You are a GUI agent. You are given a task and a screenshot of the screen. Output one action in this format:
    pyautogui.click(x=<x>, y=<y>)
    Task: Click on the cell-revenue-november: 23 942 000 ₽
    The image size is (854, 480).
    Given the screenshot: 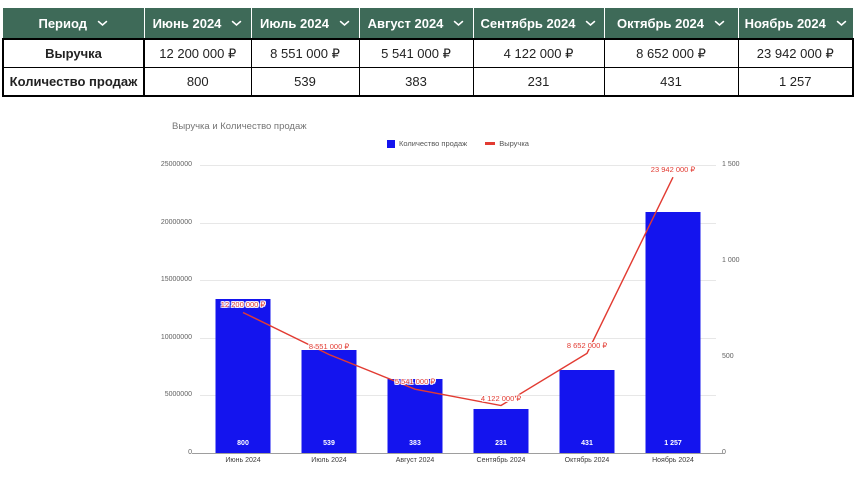 What is the action you would take?
    pyautogui.click(x=795, y=53)
    